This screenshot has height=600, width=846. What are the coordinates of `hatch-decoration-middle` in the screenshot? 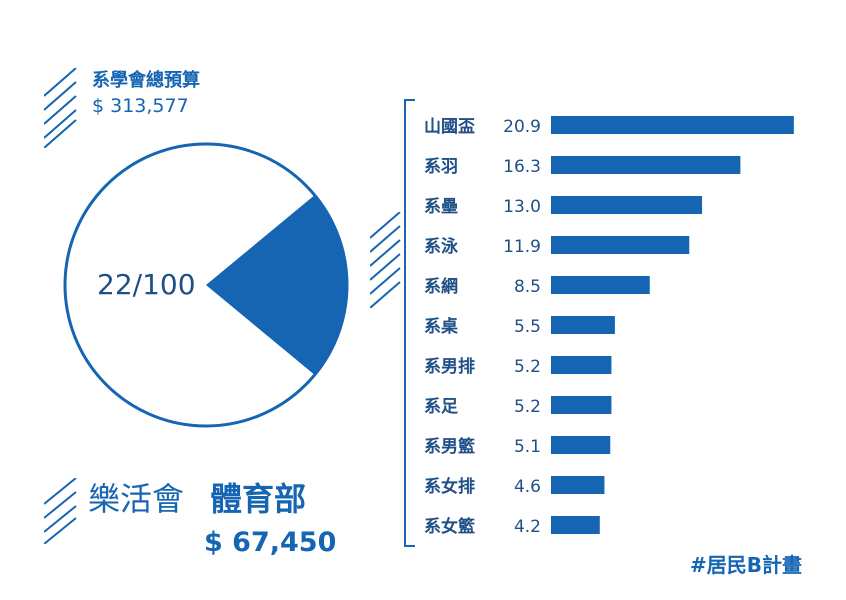 It's located at (385, 260).